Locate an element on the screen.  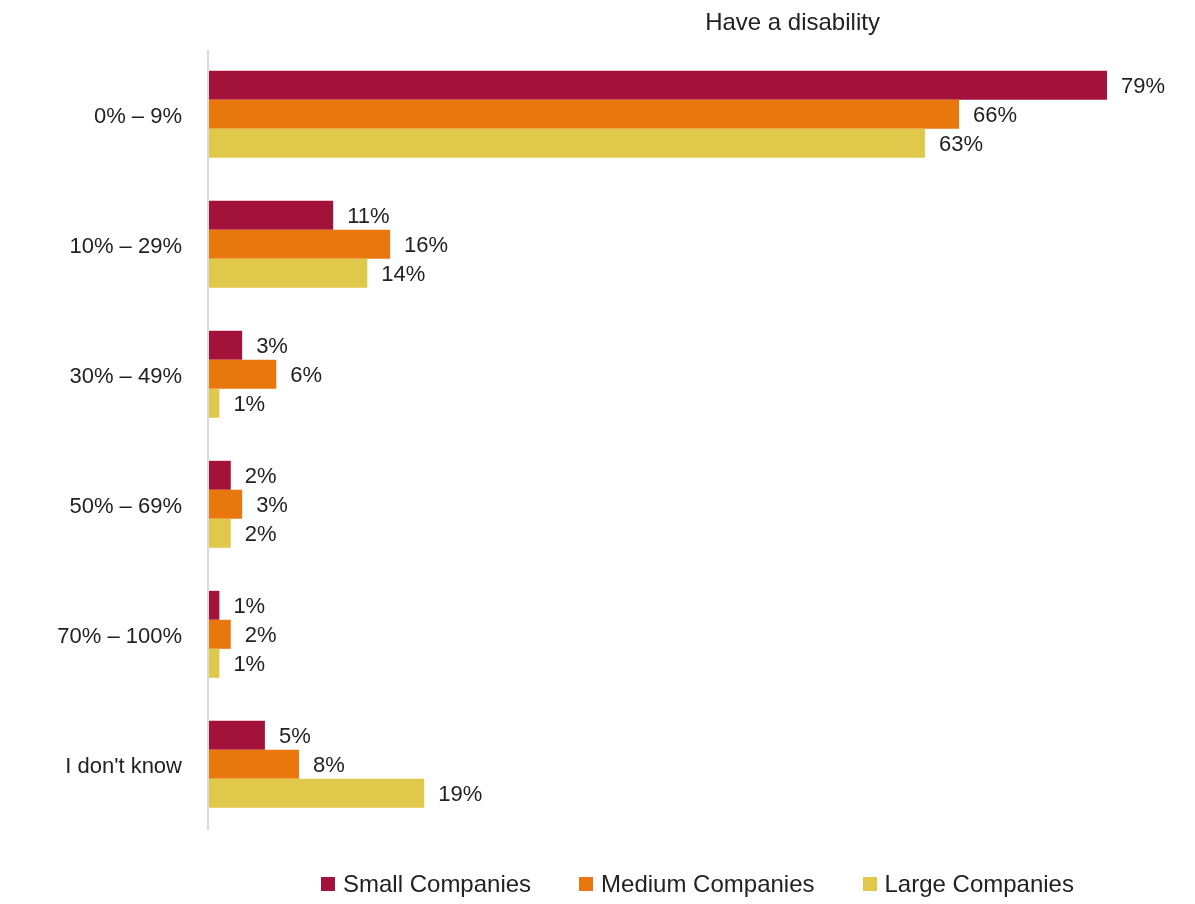
y-tick-label: I don't know is located at coordinates (124, 765).